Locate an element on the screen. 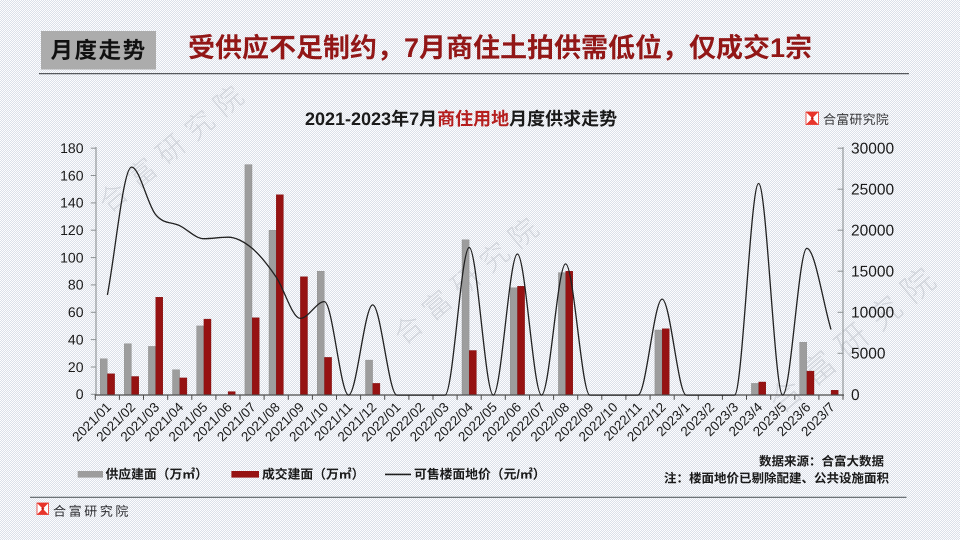 Image resolution: width=960 pixels, height=540 pixels. svg-text: 120 is located at coordinates (72, 230).